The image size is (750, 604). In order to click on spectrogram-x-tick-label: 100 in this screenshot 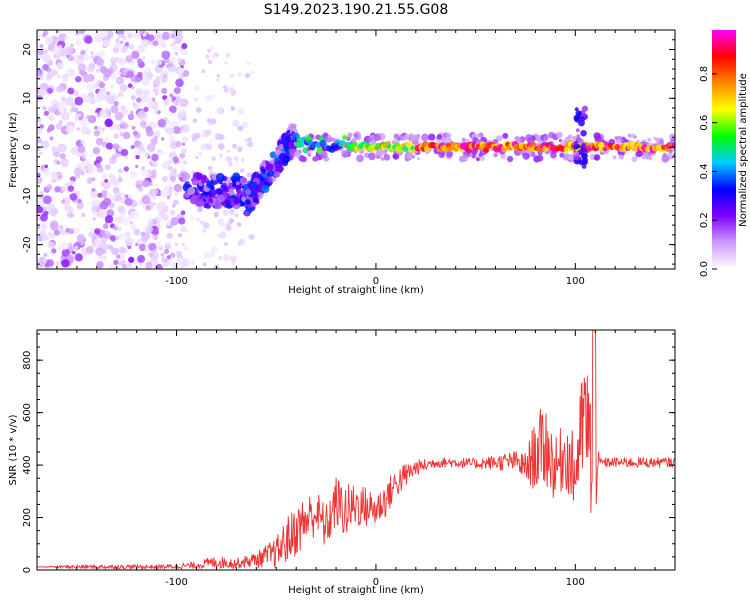, I will do `click(575, 281)`.